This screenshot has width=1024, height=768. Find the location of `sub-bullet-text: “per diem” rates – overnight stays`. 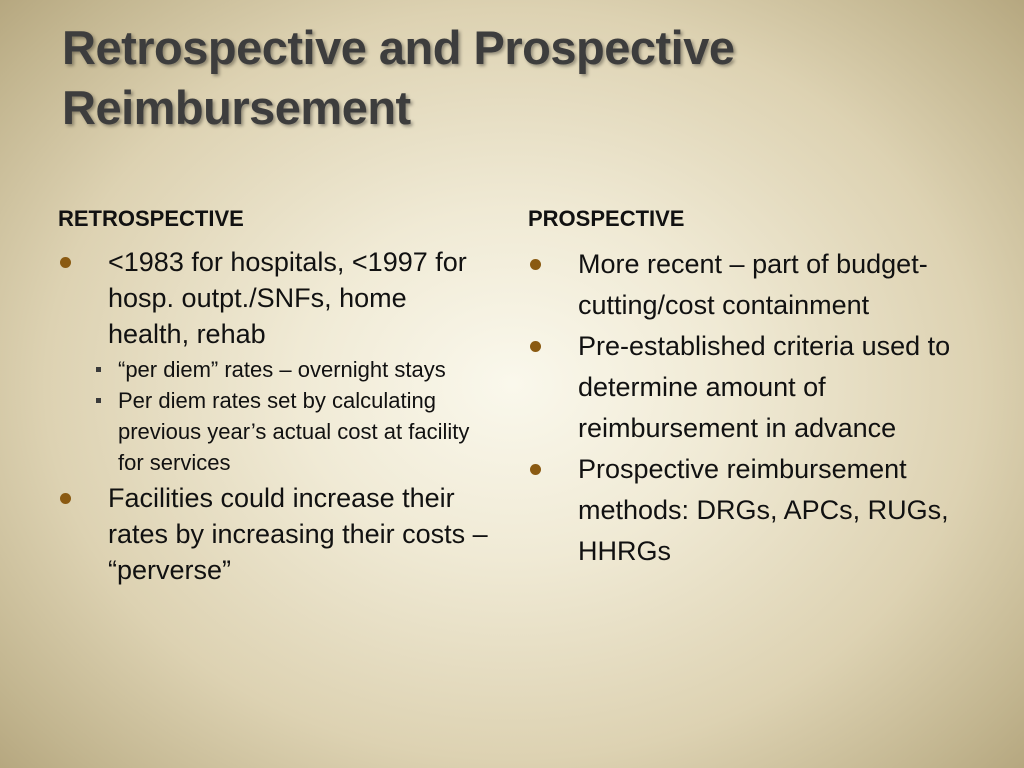

sub-bullet-text: “per diem” rates – overnight stays is located at coordinates (282, 369).